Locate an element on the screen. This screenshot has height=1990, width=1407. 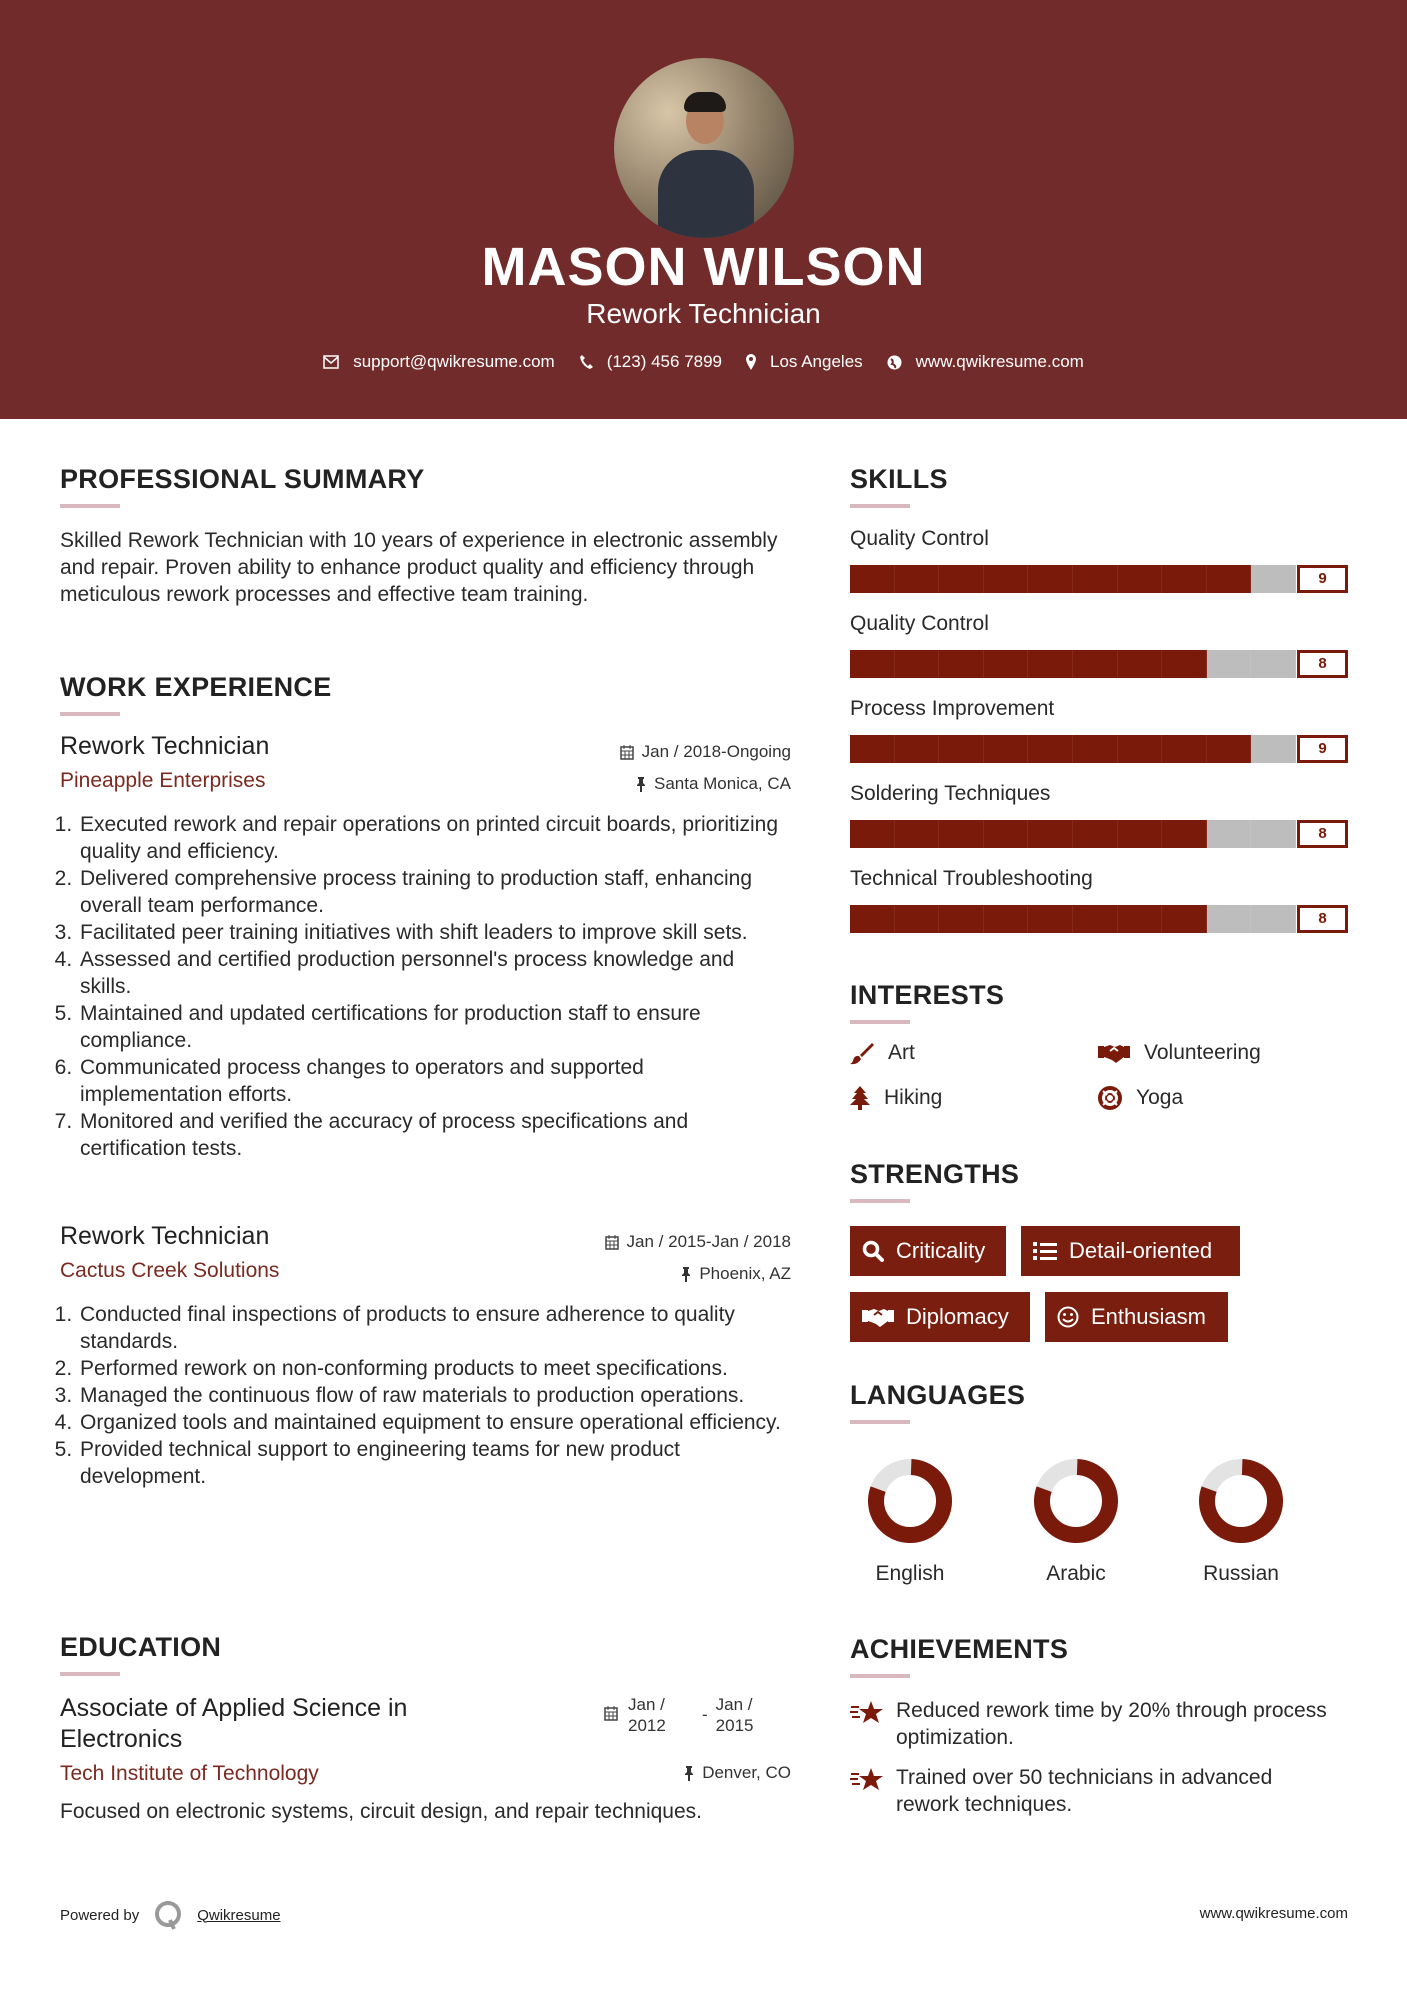
envelope-icon is located at coordinates (331, 362).